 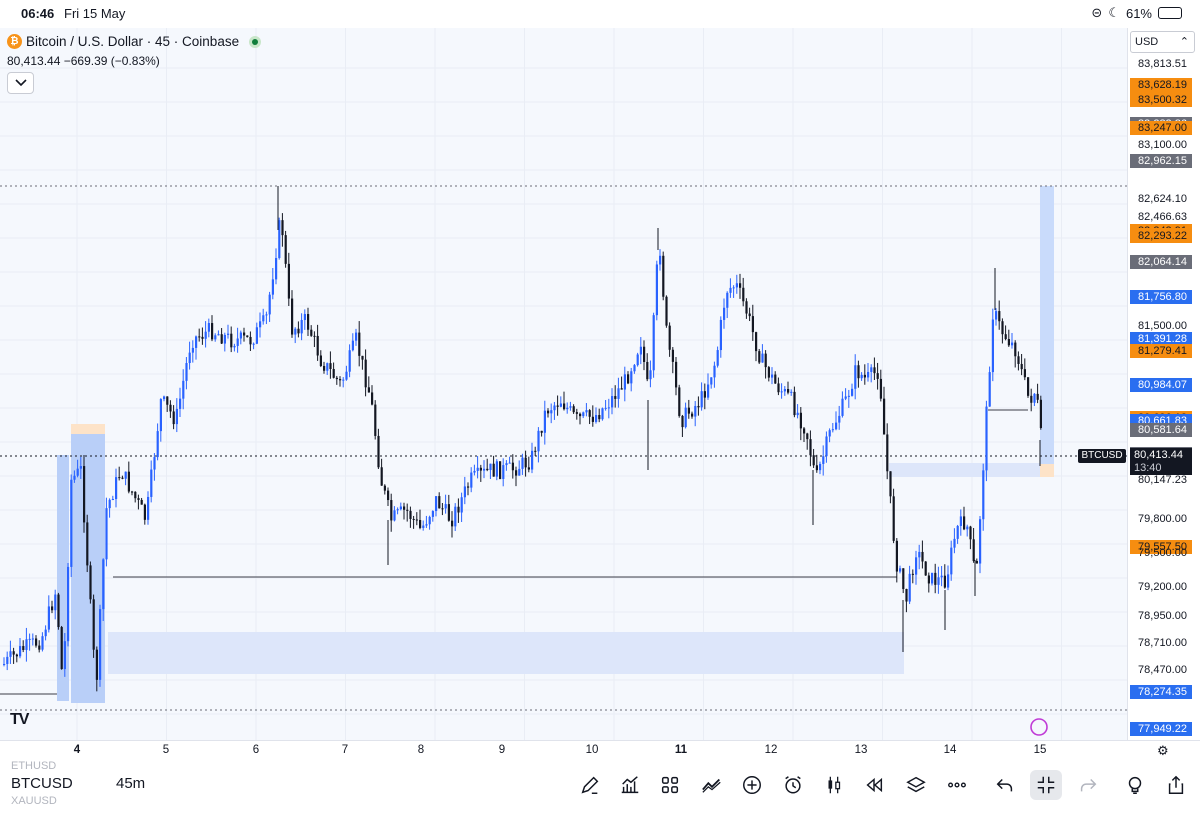 What do you see at coordinates (670, 785) in the screenshot?
I see `layouts-button` at bounding box center [670, 785].